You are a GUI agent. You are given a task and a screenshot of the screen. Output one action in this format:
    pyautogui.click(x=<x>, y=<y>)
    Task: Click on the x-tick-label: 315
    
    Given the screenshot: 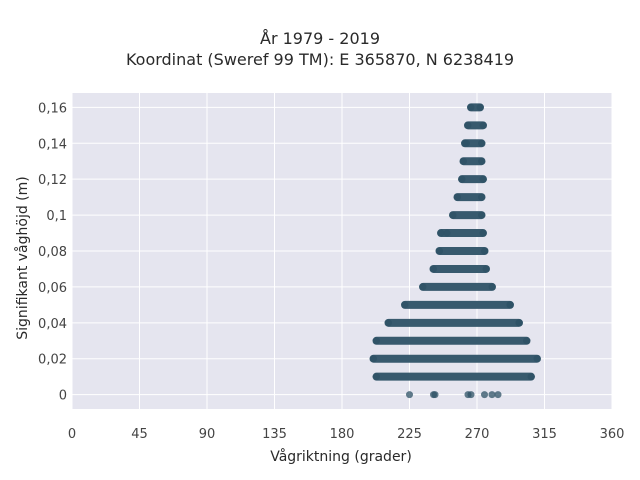 What is the action you would take?
    pyautogui.click(x=544, y=434)
    